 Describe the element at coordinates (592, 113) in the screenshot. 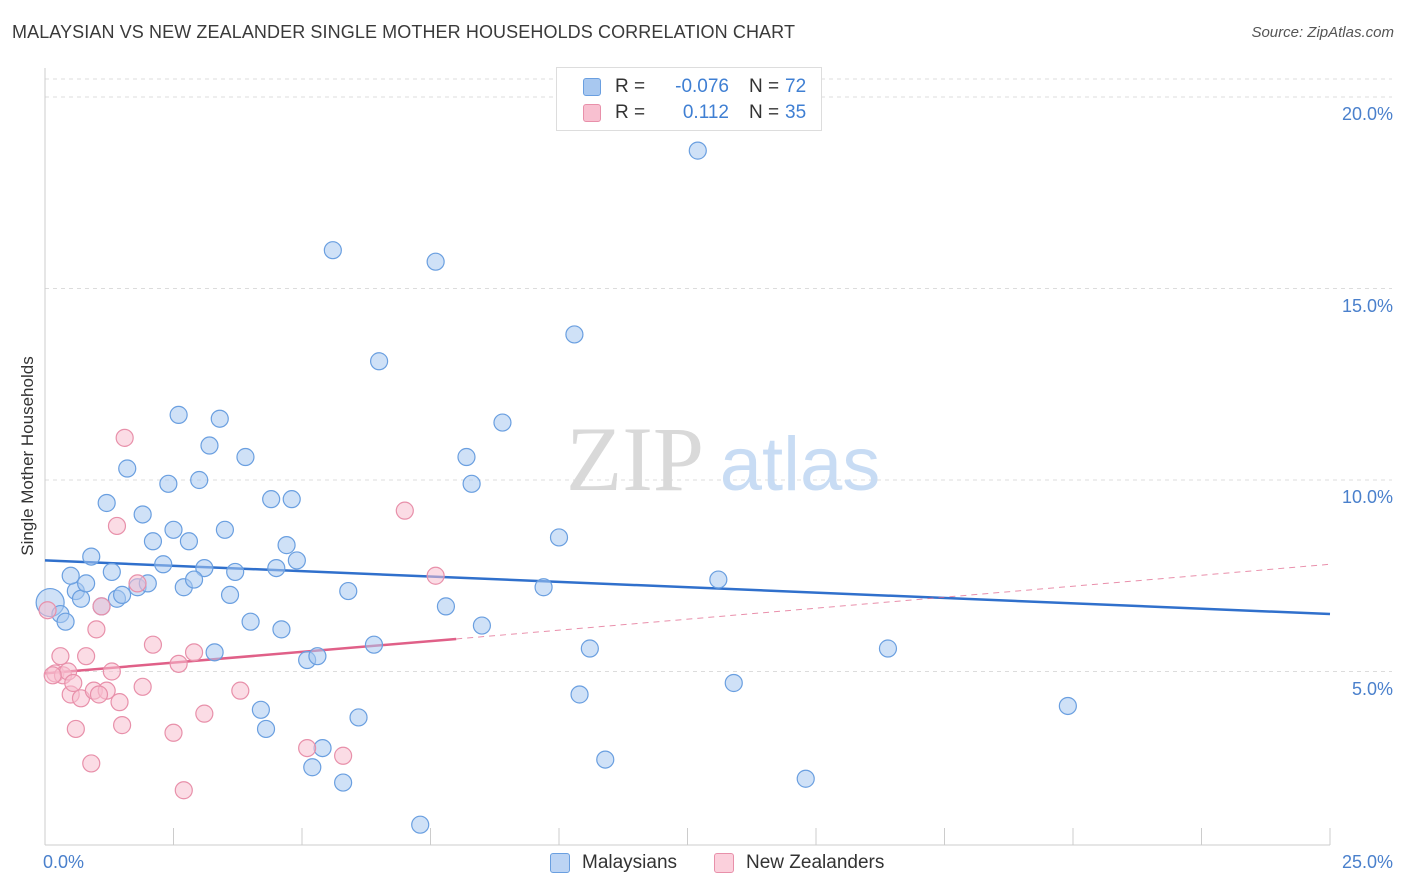

I see `new-zealanders-swatch` at that location.